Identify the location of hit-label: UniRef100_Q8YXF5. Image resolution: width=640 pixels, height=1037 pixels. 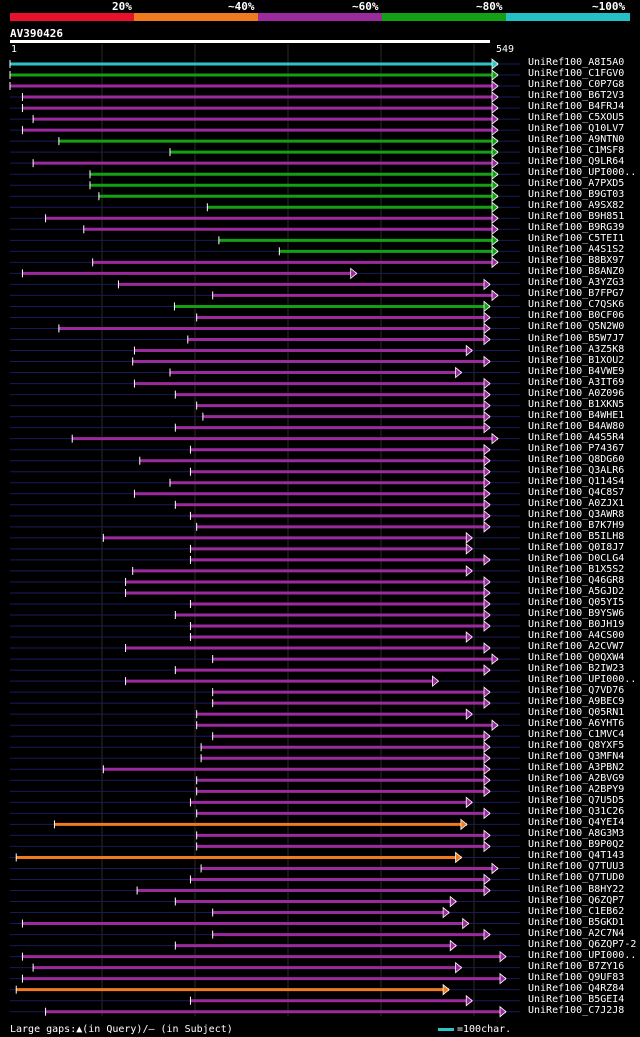
(576, 746).